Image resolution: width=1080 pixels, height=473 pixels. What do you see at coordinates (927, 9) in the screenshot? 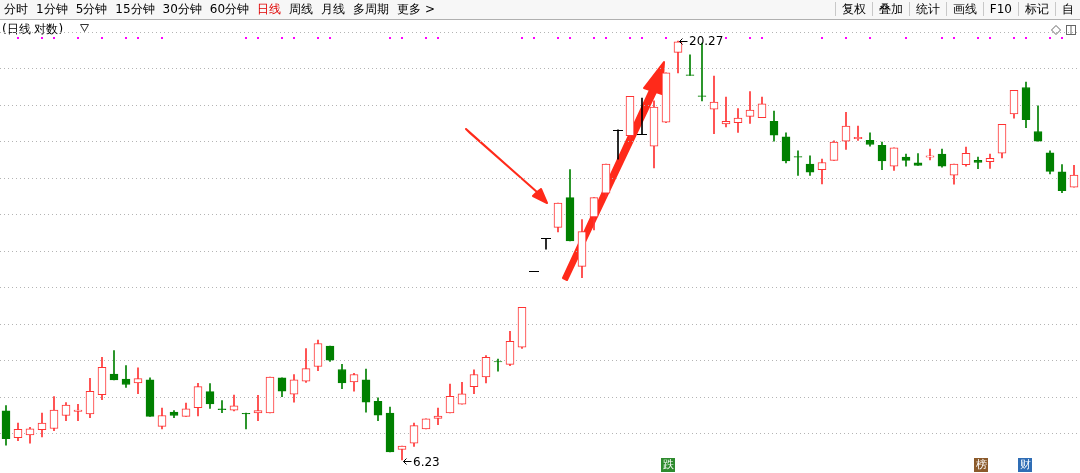
I see `text: 统计` at bounding box center [927, 9].